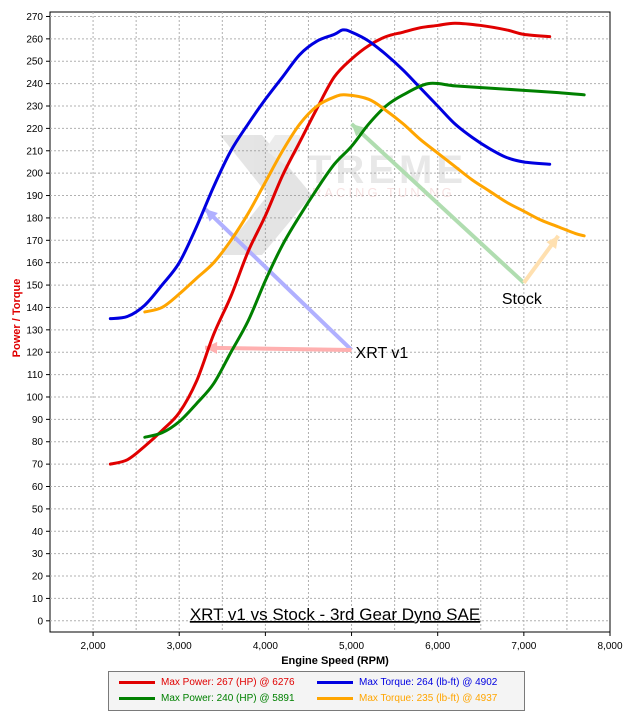 The height and width of the screenshot is (713, 628). I want to click on x-tick-label: 3,000, so click(179, 646).